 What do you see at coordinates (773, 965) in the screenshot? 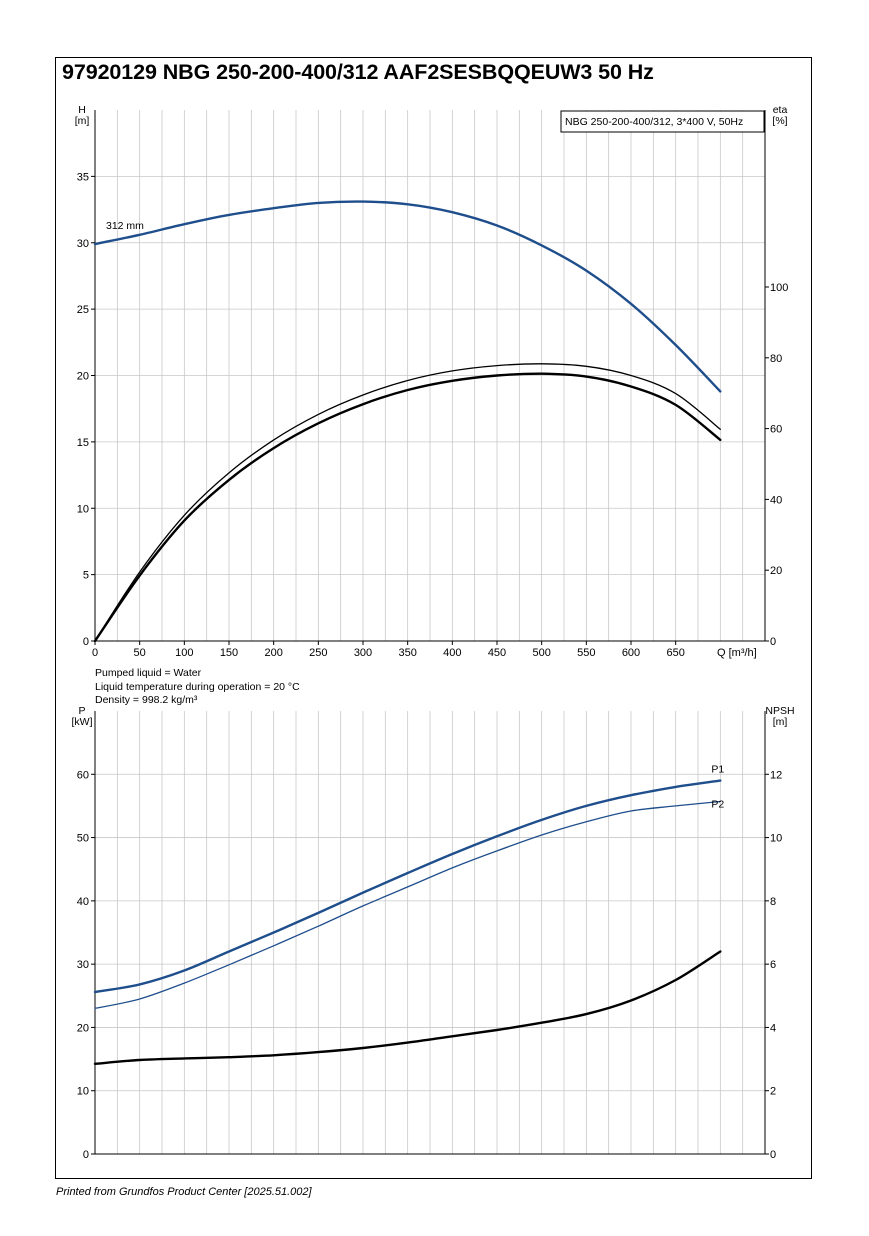
I see `y-tick-label-right: 6` at bounding box center [773, 965].